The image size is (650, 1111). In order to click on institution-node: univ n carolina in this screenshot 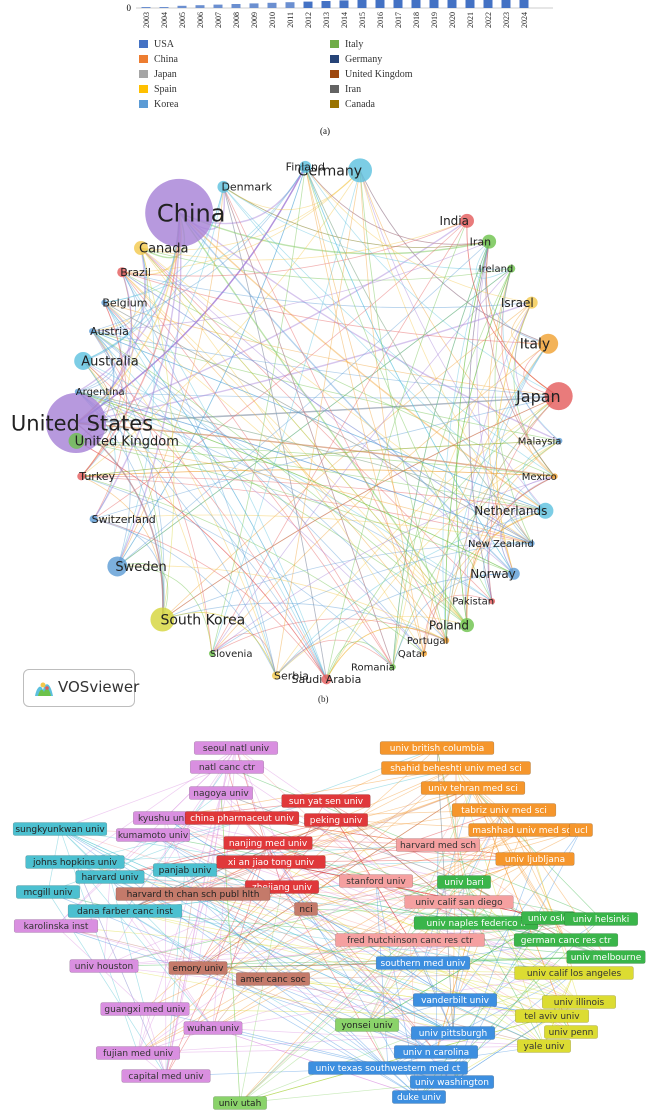, I will do `click(436, 1052)`.